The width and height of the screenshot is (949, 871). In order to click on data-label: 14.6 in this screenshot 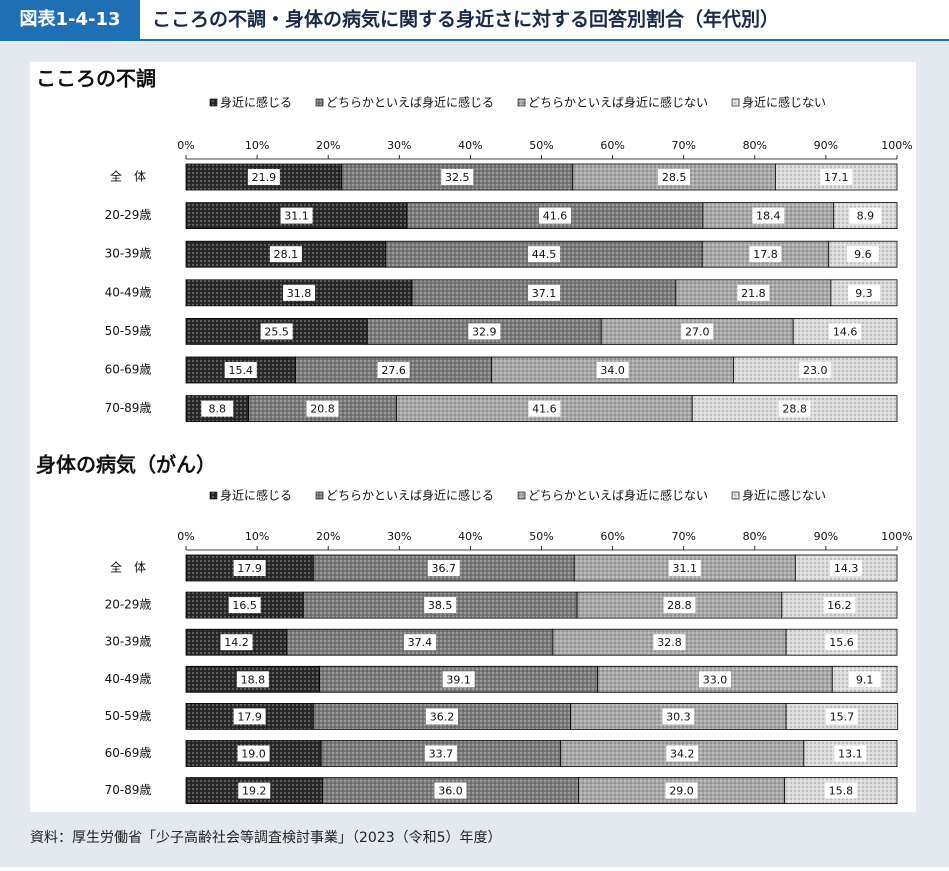, I will do `click(845, 331)`.